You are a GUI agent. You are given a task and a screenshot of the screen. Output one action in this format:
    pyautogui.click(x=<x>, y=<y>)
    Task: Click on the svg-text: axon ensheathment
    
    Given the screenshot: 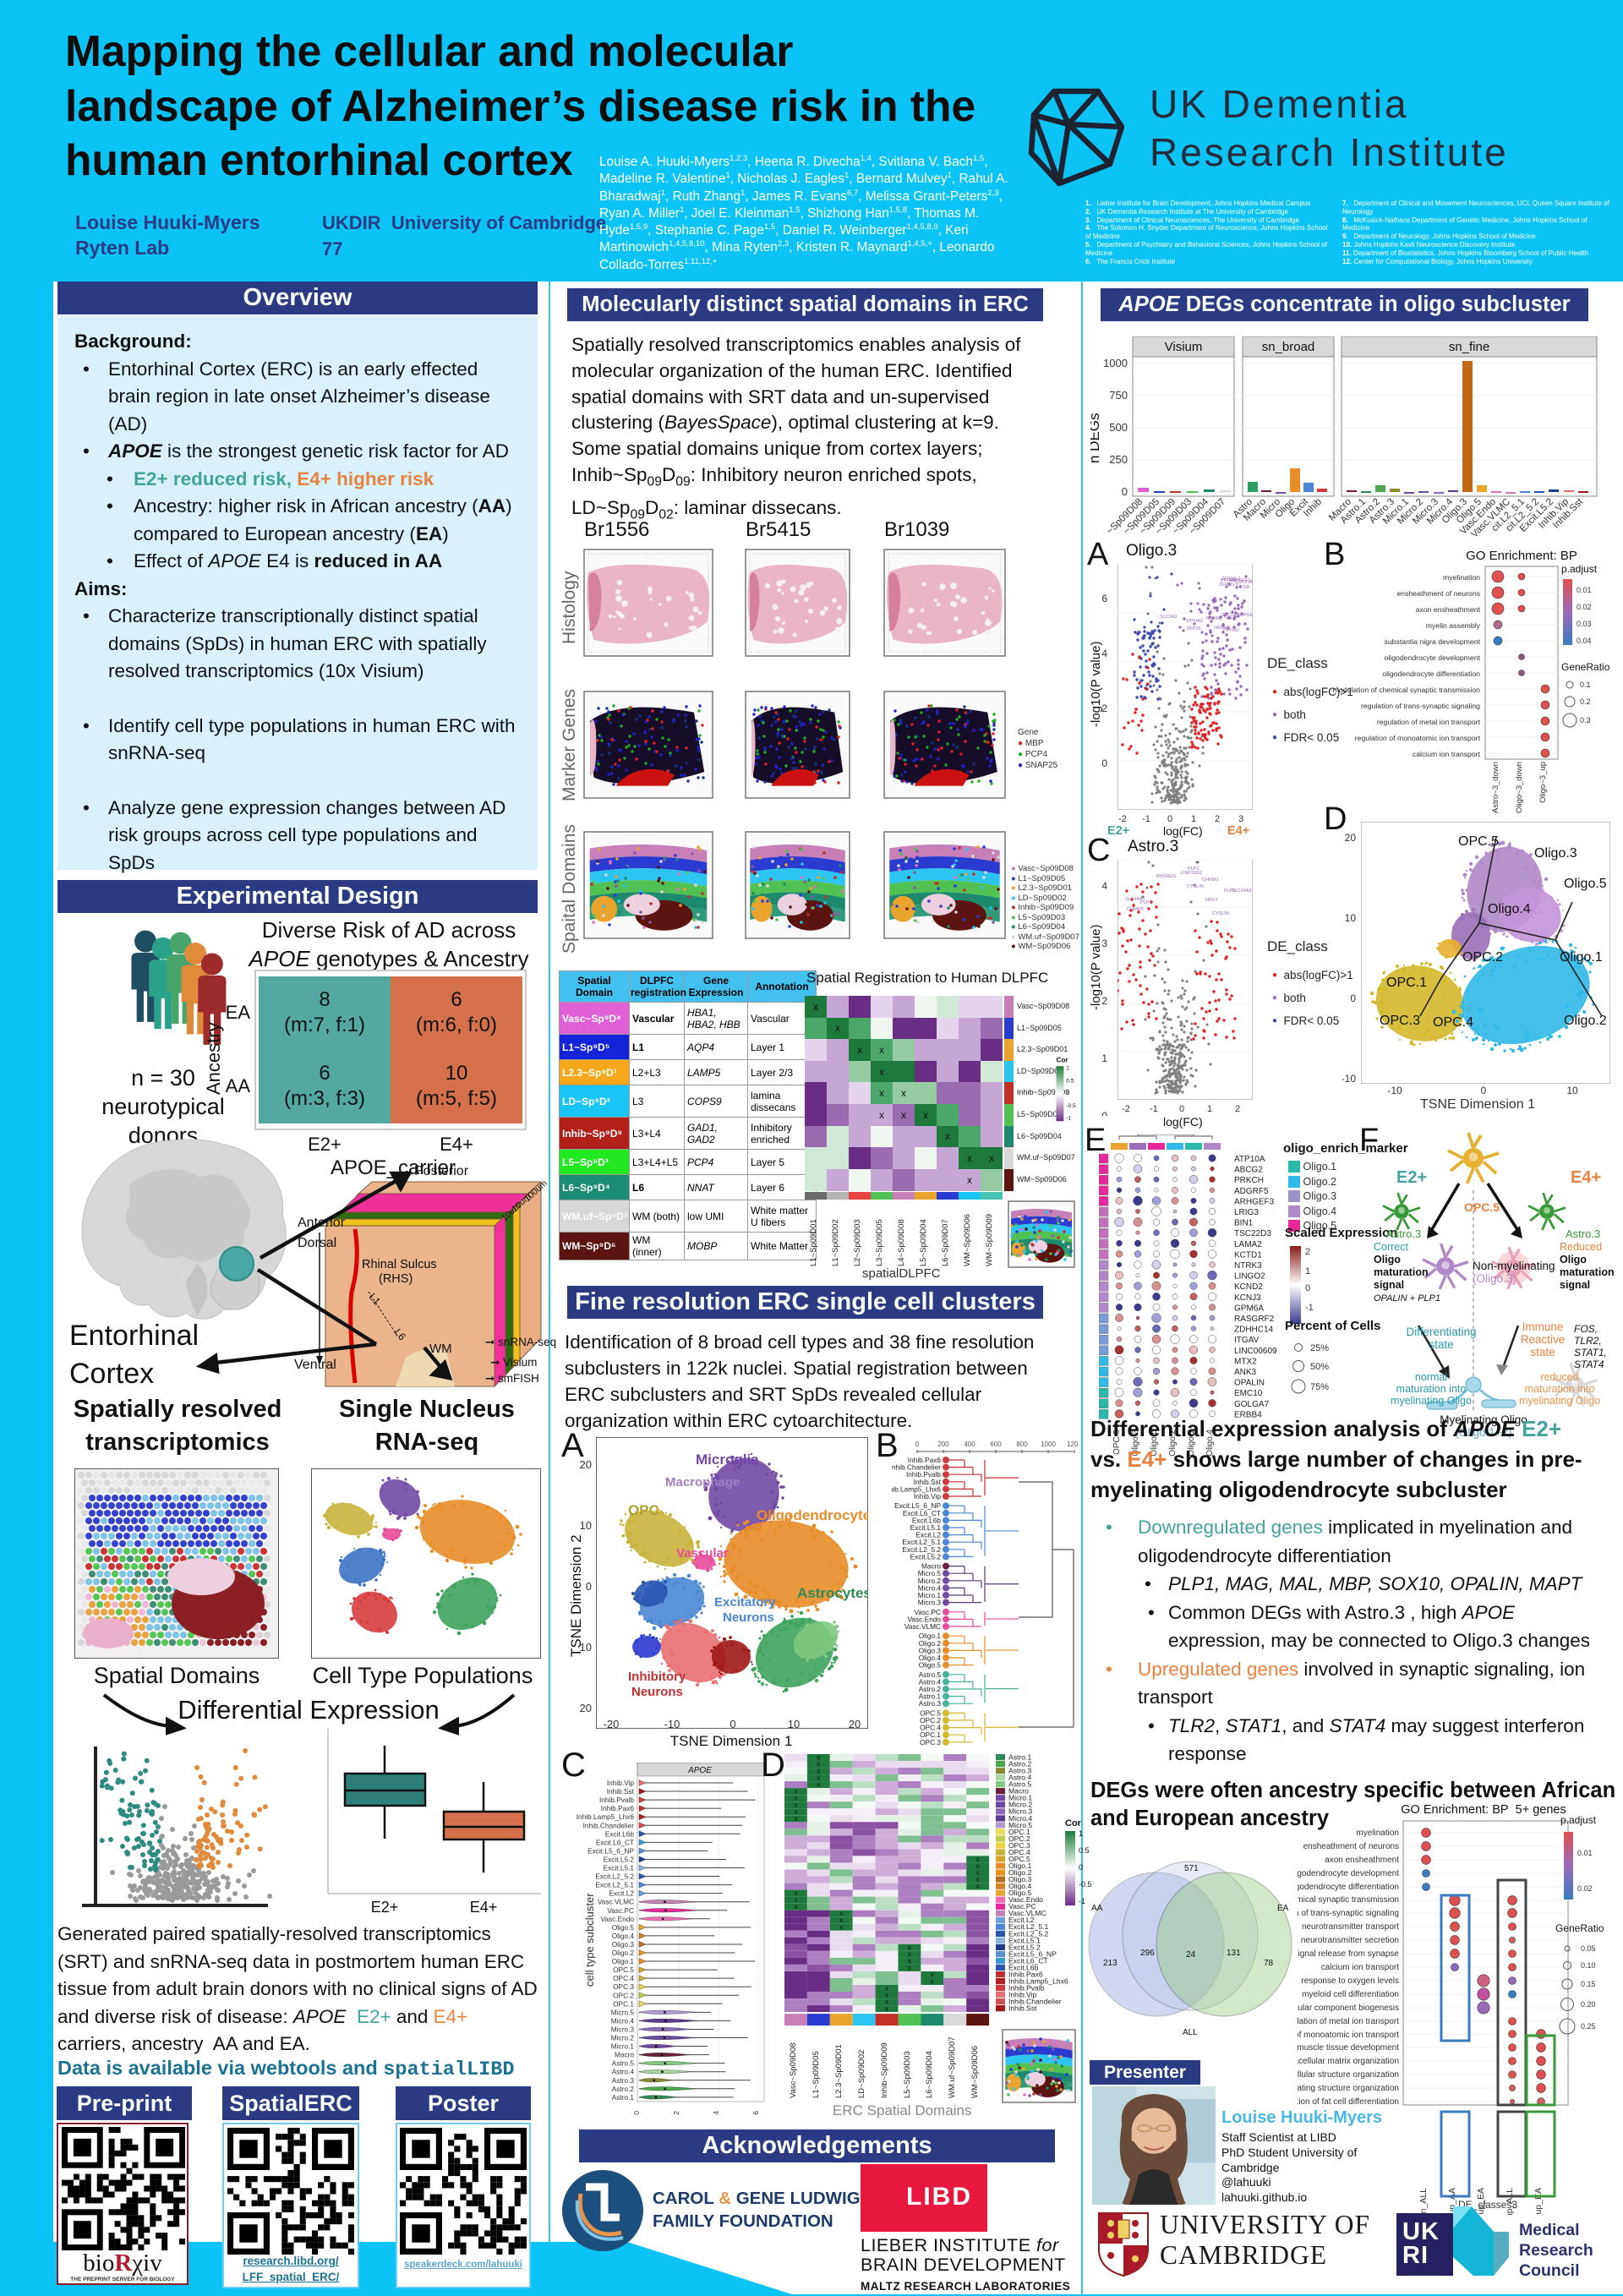 What is the action you would take?
    pyautogui.click(x=1448, y=609)
    